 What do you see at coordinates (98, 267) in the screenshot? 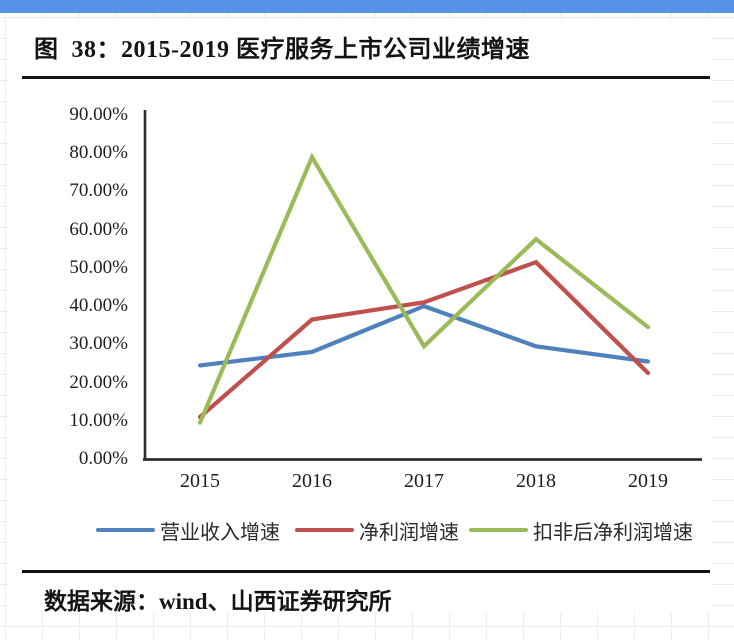
I see `y-tick-label: 50.00%` at bounding box center [98, 267].